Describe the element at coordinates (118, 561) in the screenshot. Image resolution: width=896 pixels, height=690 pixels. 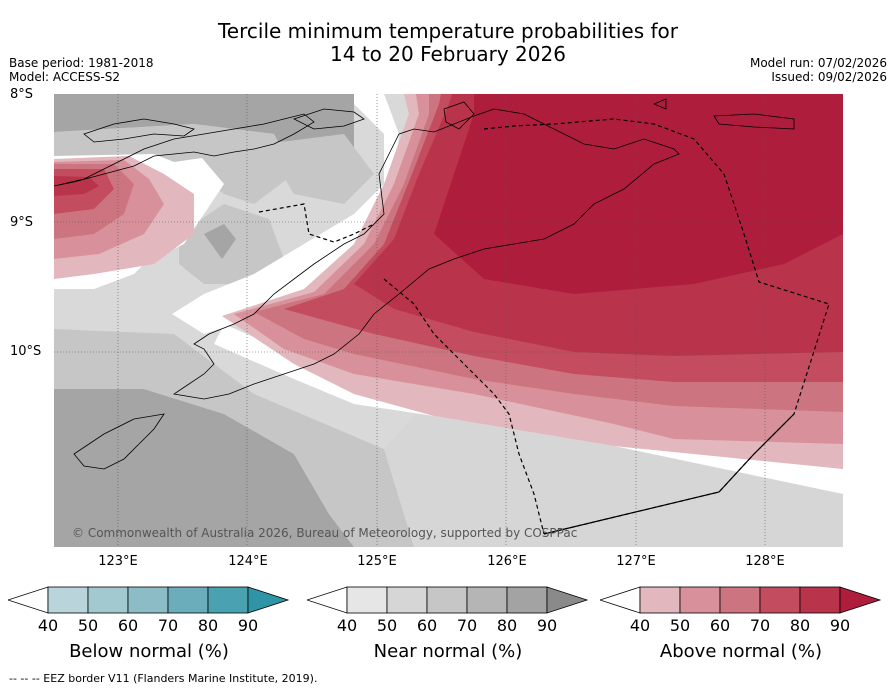
I see `lon-label-123e: 123°E` at that location.